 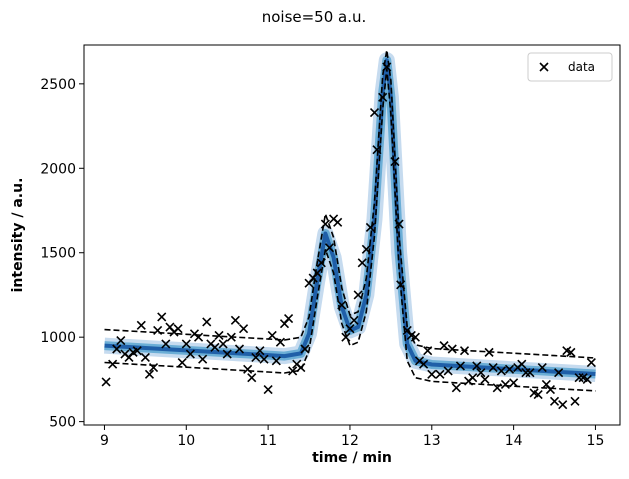 What do you see at coordinates (570, 67) in the screenshot?
I see `legend-box` at bounding box center [570, 67].